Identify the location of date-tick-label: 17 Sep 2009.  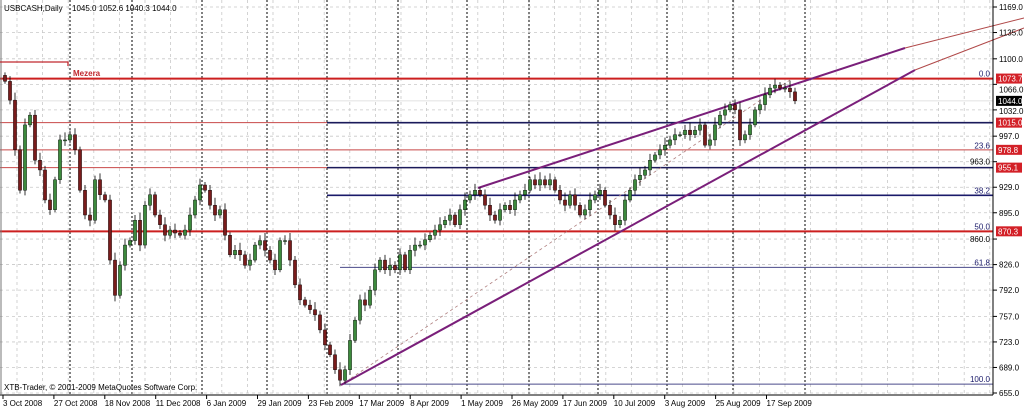
(790, 403).